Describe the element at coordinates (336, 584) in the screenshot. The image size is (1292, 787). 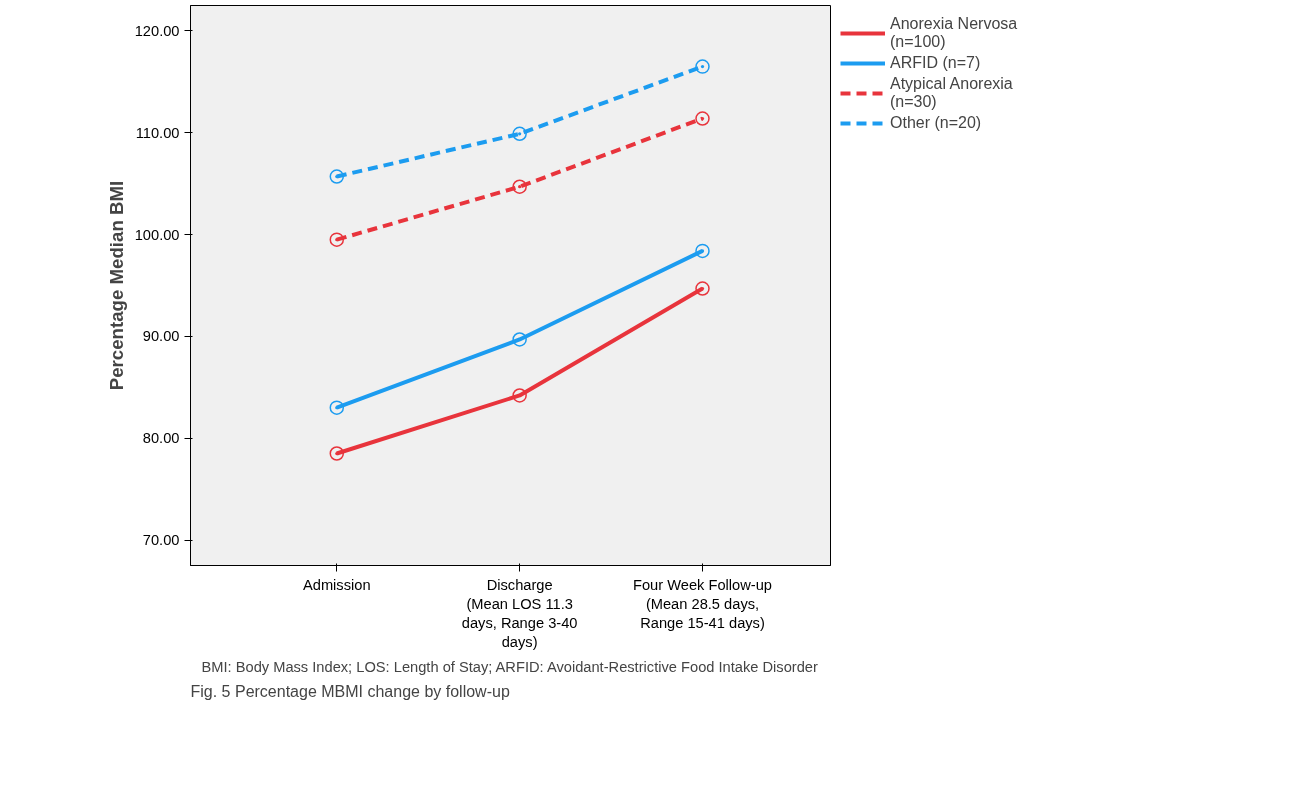
I see `x-tick-label: Admission` at that location.